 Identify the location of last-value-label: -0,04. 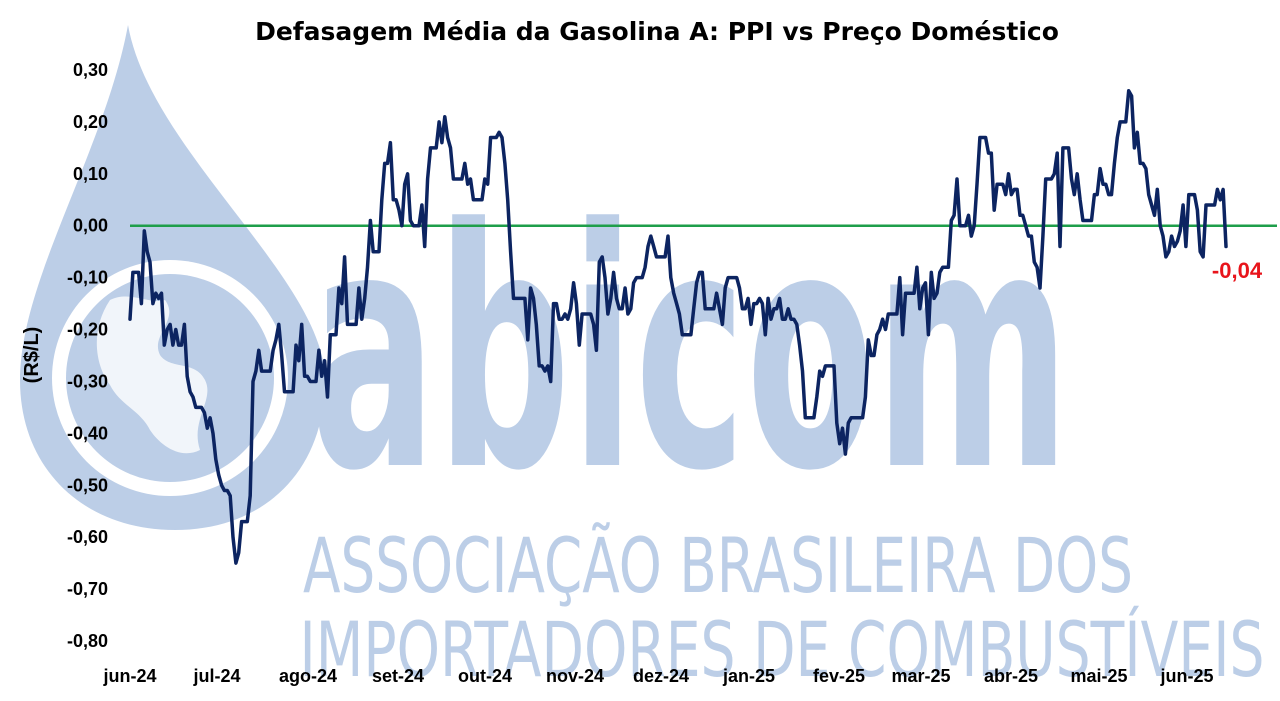
(1237, 270).